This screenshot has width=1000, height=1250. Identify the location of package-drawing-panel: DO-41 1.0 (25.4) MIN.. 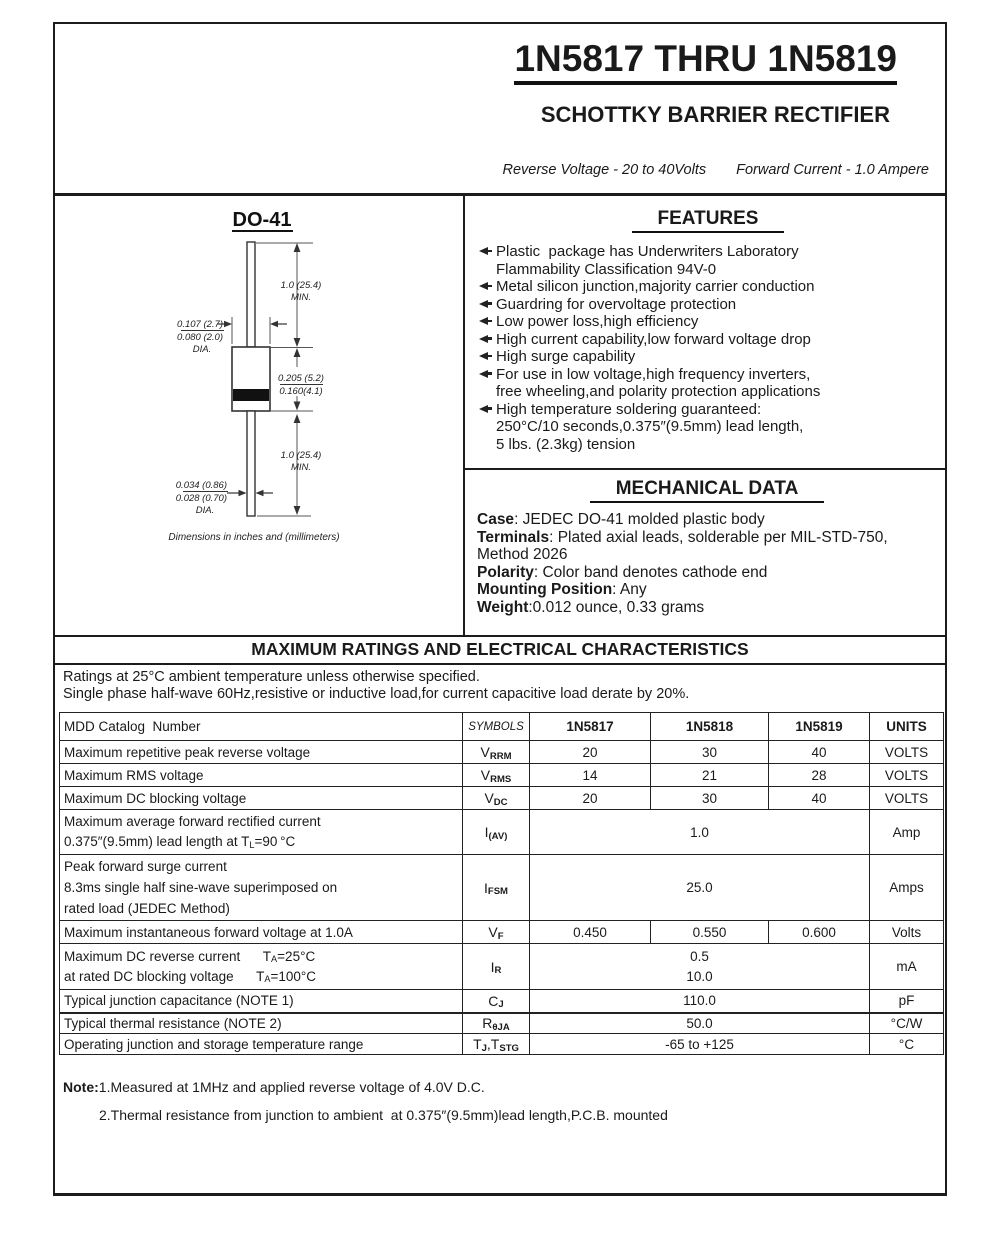
(260, 415).